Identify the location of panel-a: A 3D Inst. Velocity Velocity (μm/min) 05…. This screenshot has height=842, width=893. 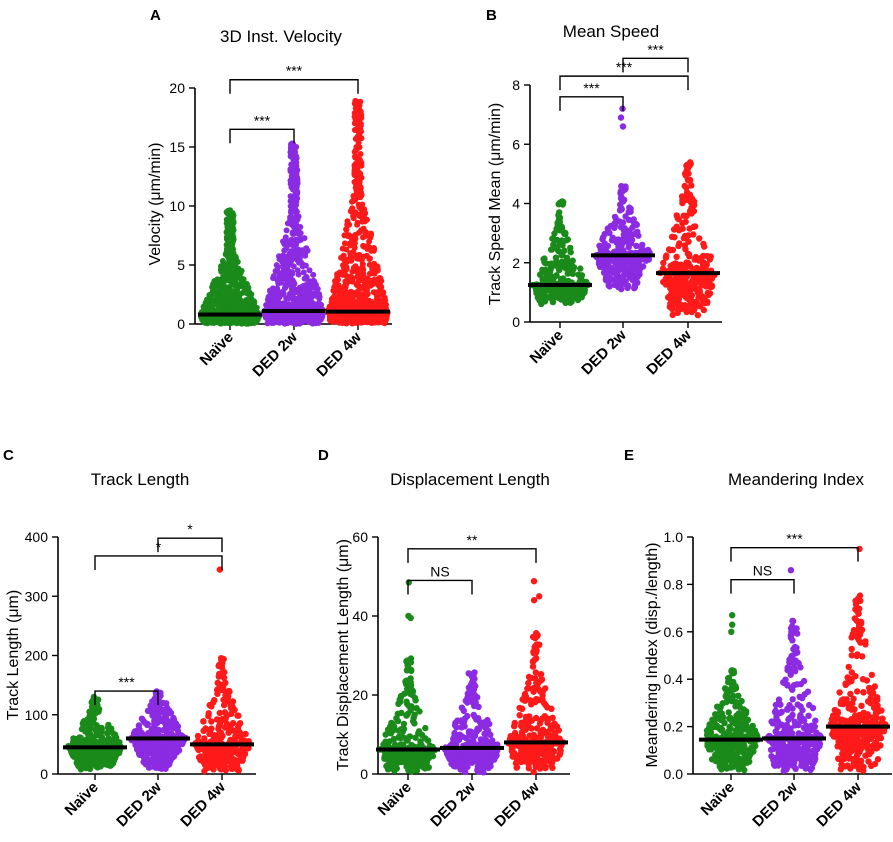
(269, 193).